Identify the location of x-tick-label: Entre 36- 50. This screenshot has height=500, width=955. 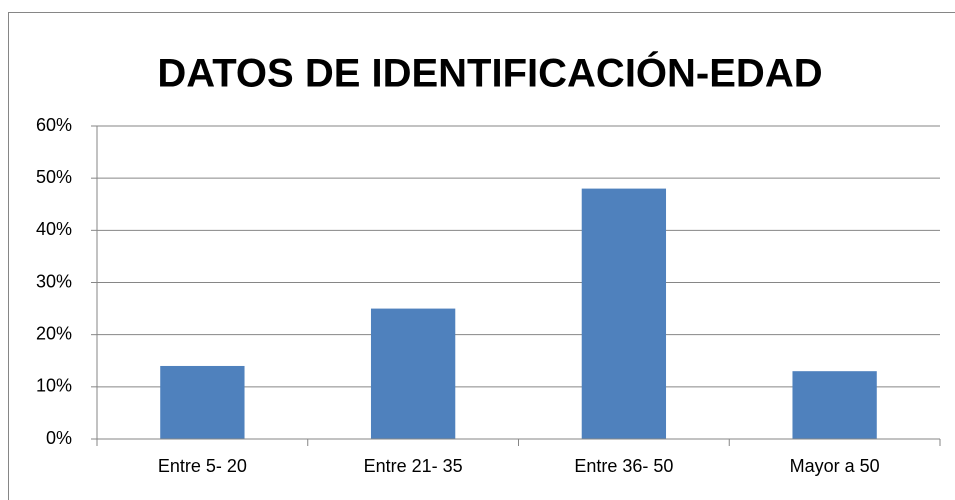
(623, 466).